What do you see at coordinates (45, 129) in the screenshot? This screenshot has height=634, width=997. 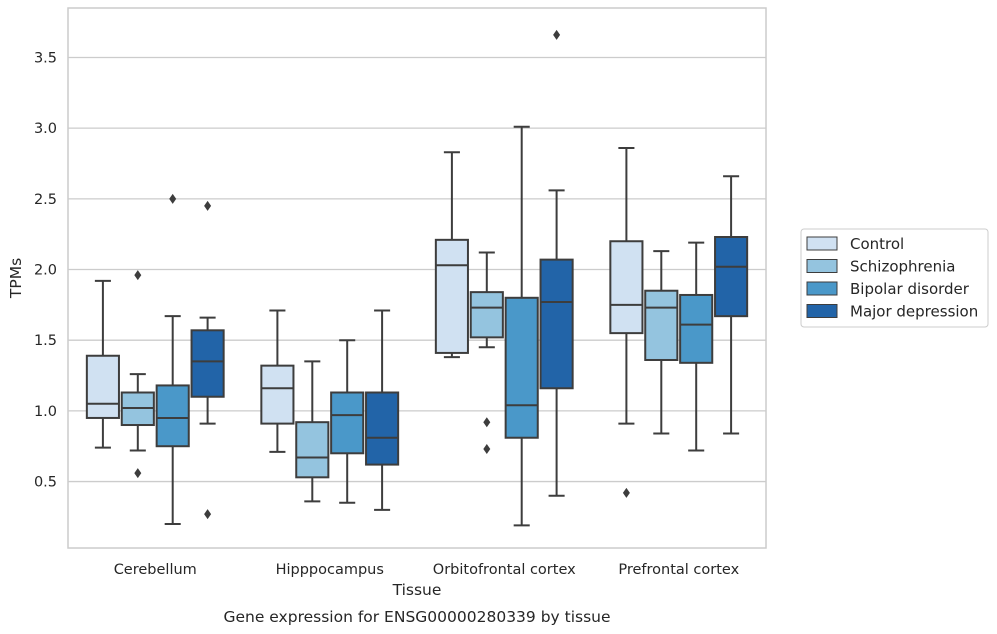 I see `y-tick-label: 3.0` at bounding box center [45, 129].